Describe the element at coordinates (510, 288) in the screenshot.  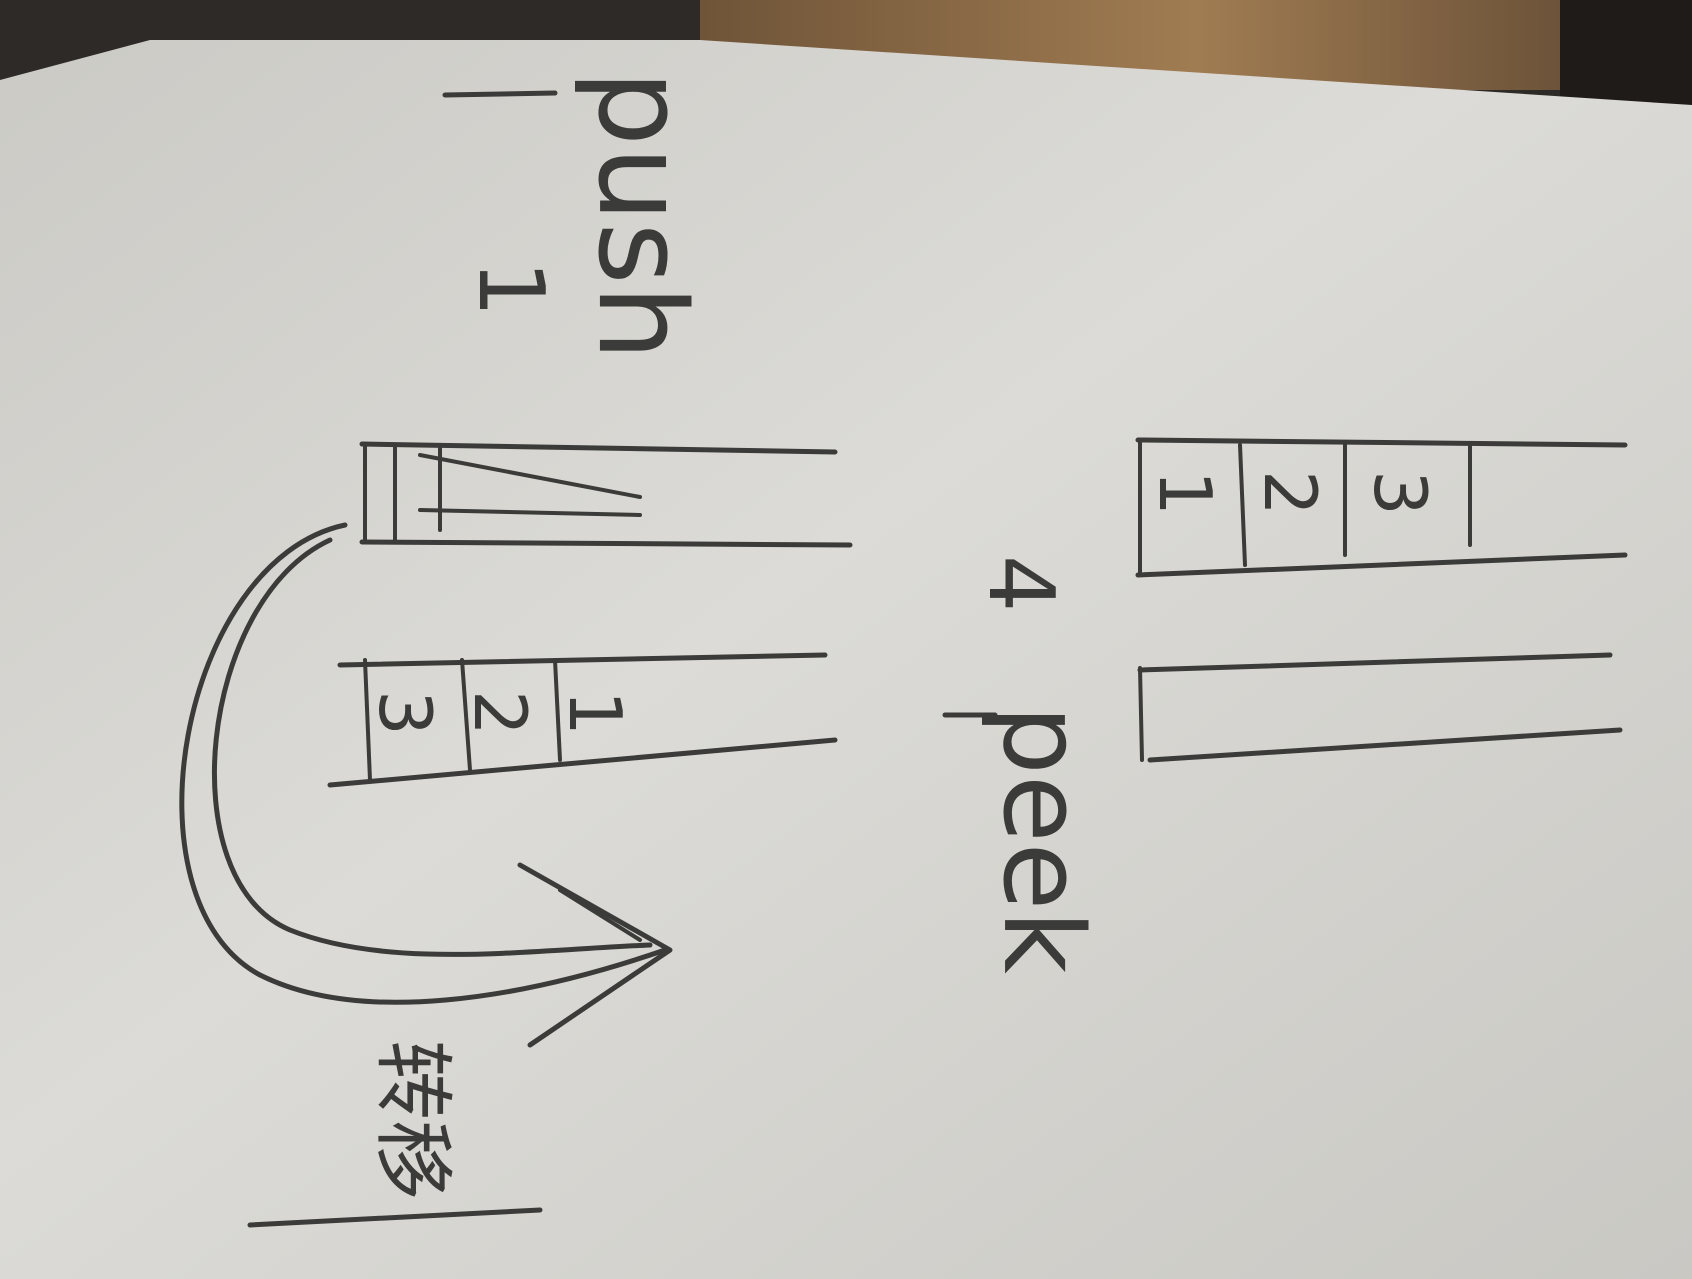
I see `step-one-label: 1` at that location.